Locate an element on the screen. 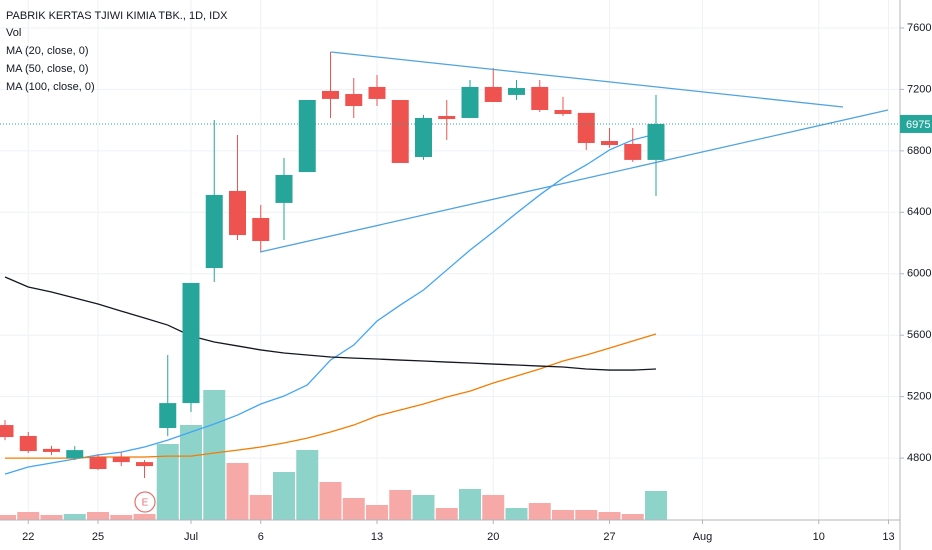 This screenshot has height=550, width=932. x-tick-label: 20 is located at coordinates (493, 537).